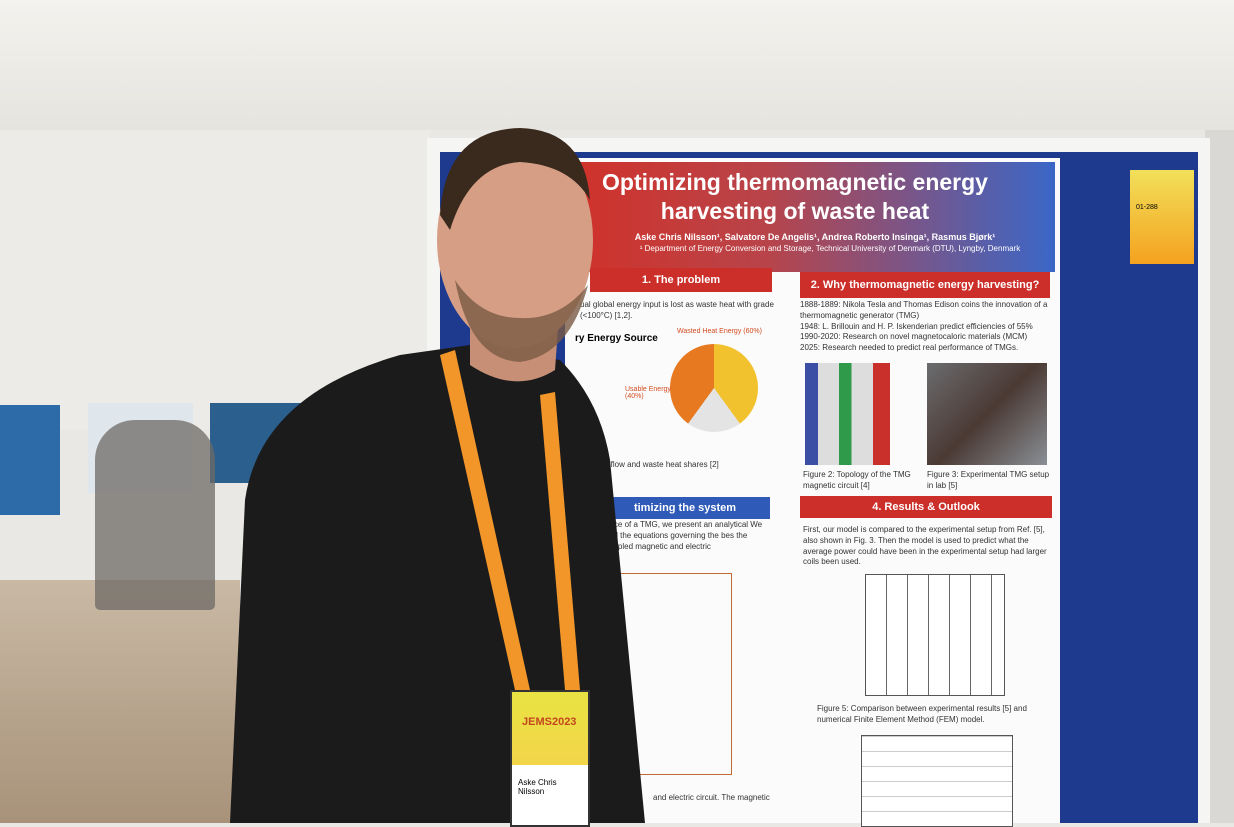 This screenshot has height=827, width=1234. What do you see at coordinates (550, 758) in the screenshot?
I see `name-badge: JEMS2023 Aske Chris Nilsson` at bounding box center [550, 758].